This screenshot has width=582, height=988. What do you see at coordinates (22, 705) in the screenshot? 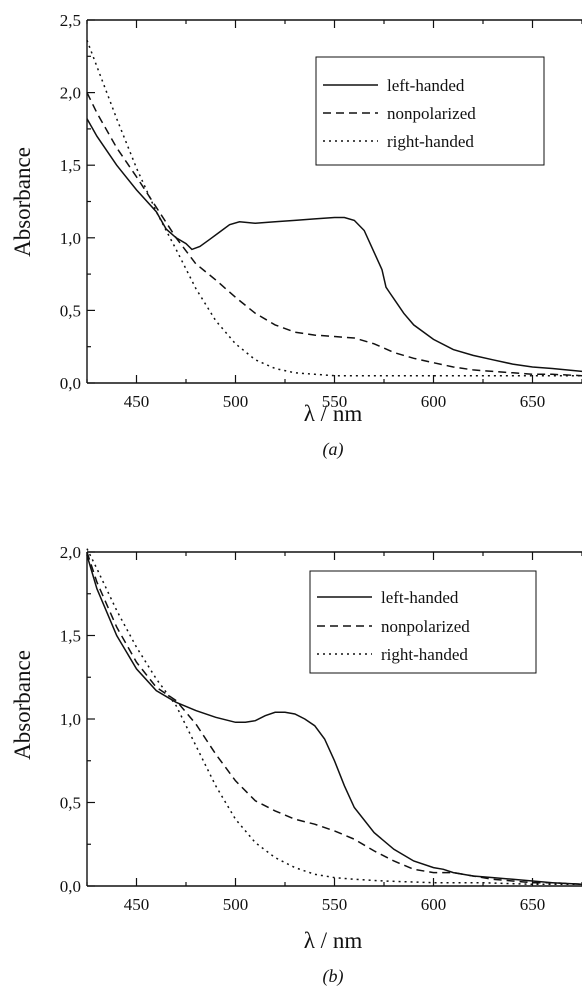
I see `panel-b-ylabel: Absorbance` at bounding box center [22, 705].